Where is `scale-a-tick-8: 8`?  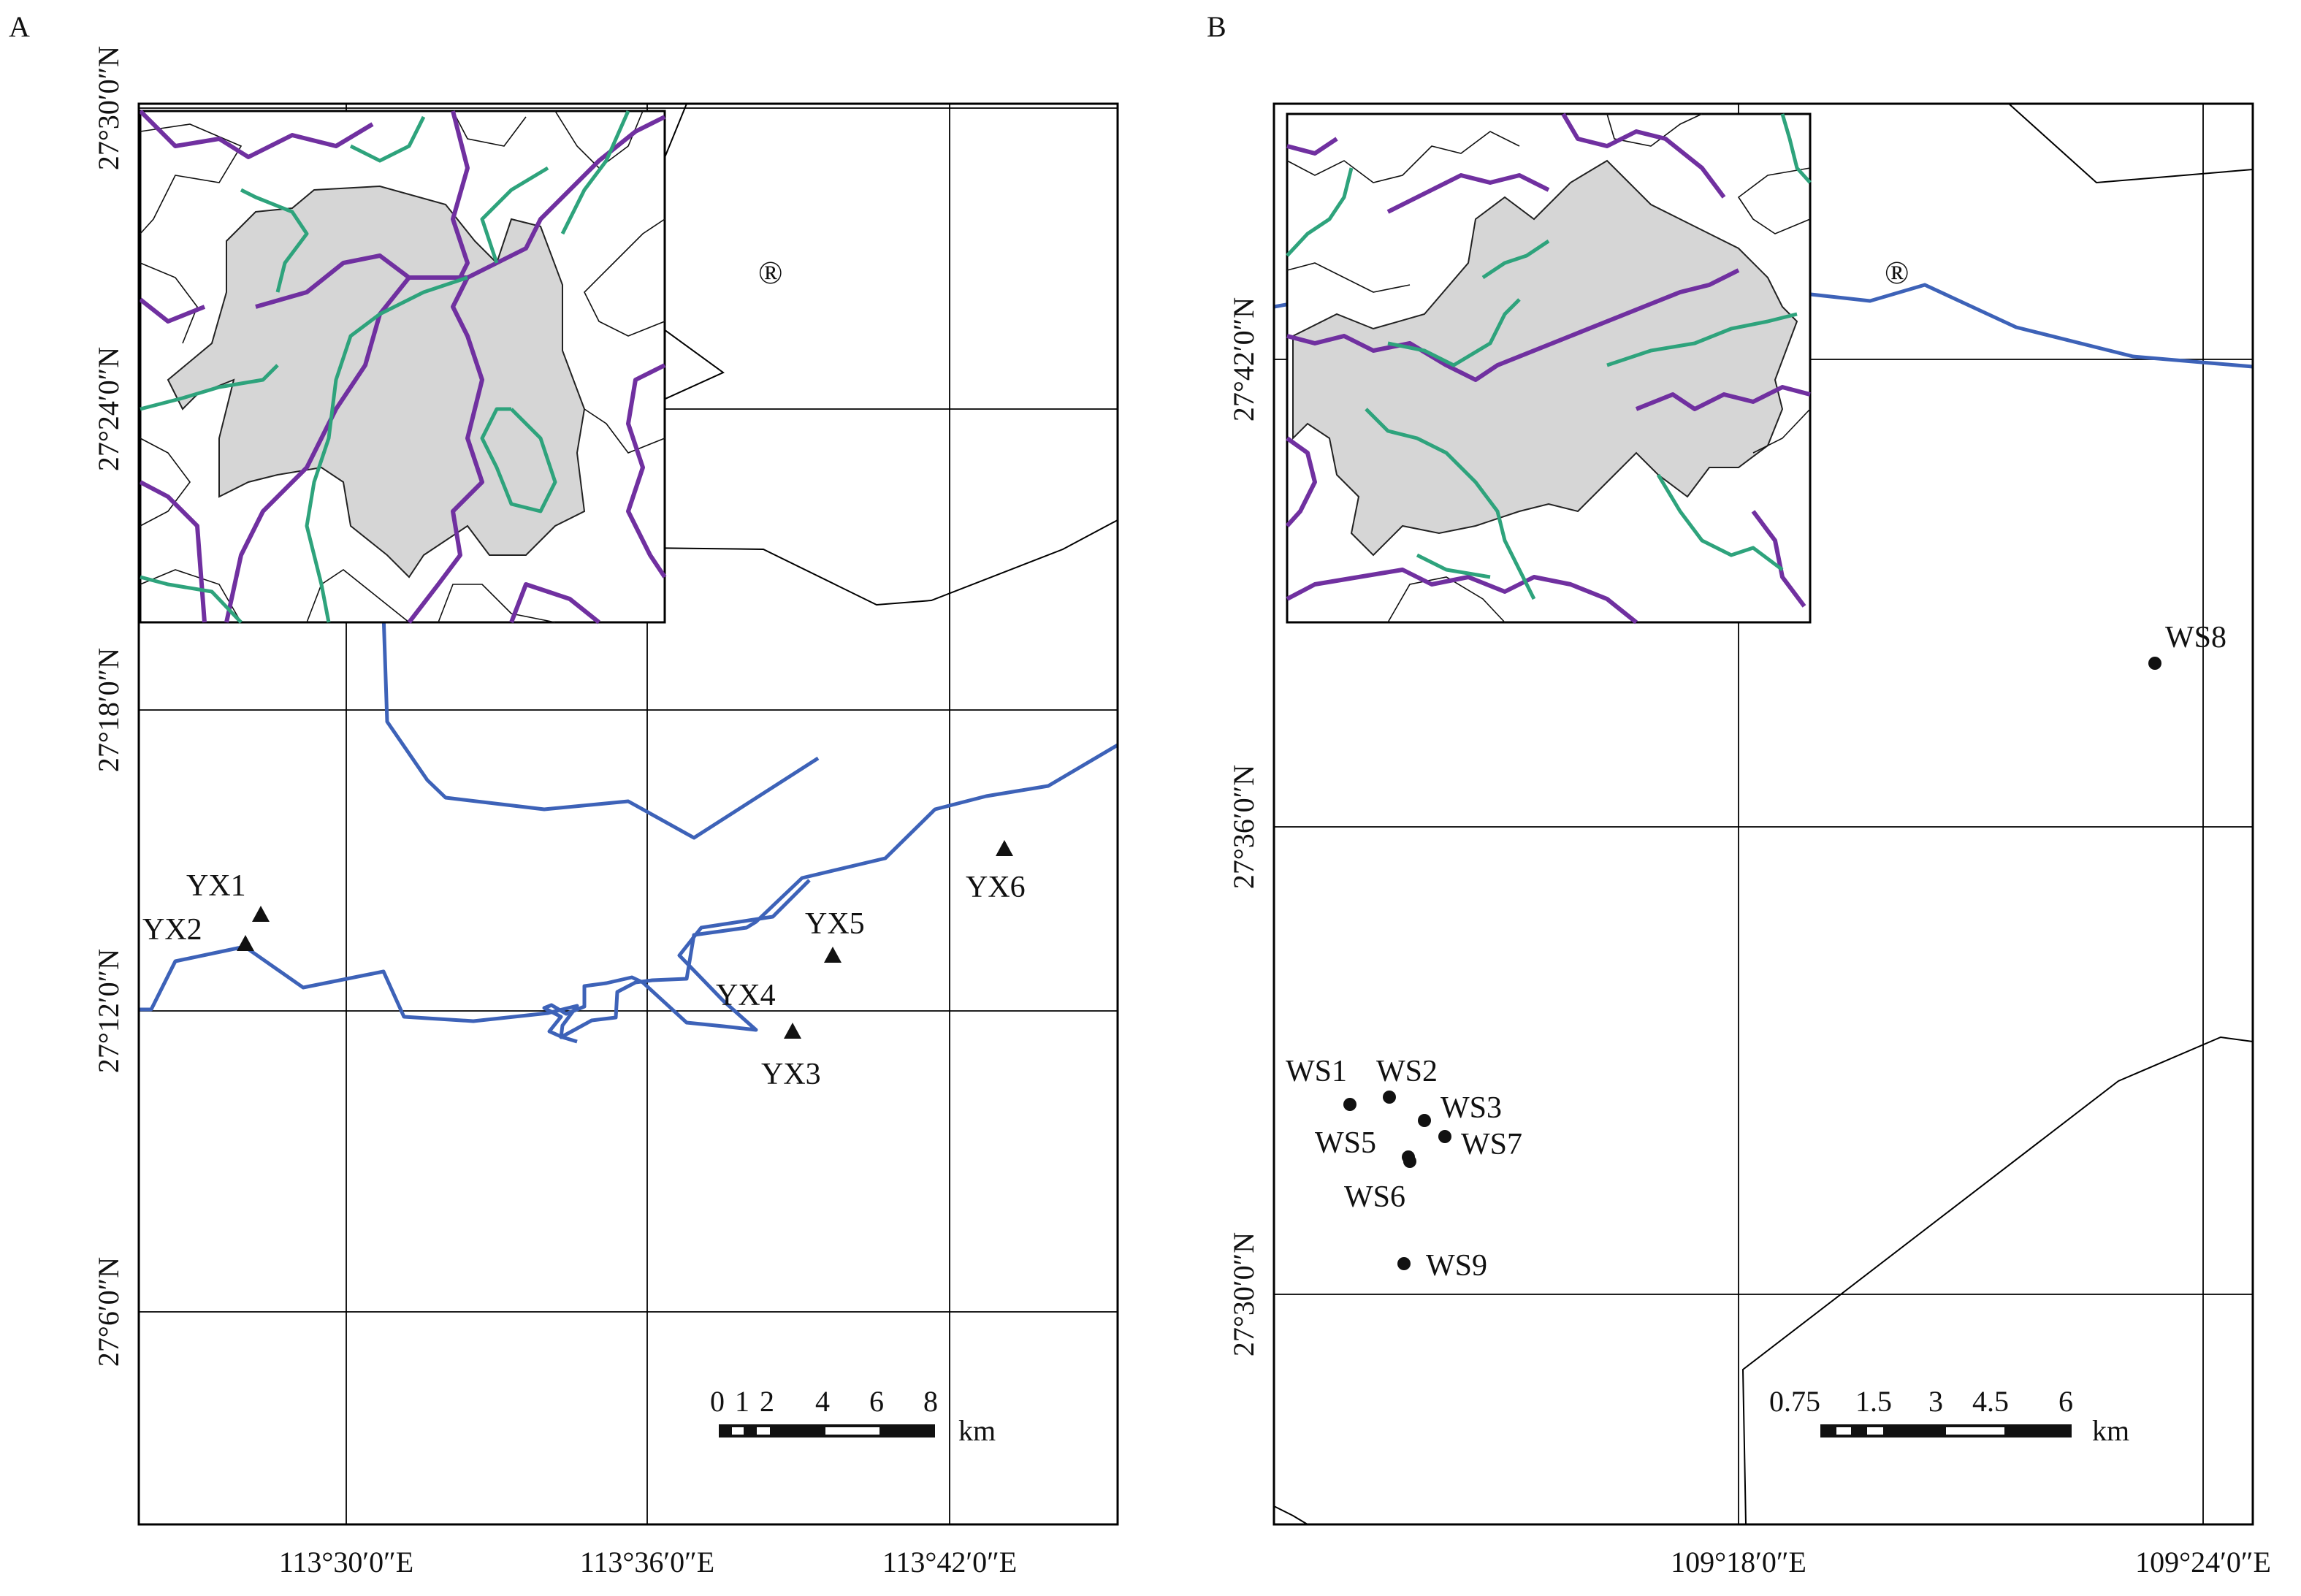
scale-a-tick-8: 8 is located at coordinates (930, 1401).